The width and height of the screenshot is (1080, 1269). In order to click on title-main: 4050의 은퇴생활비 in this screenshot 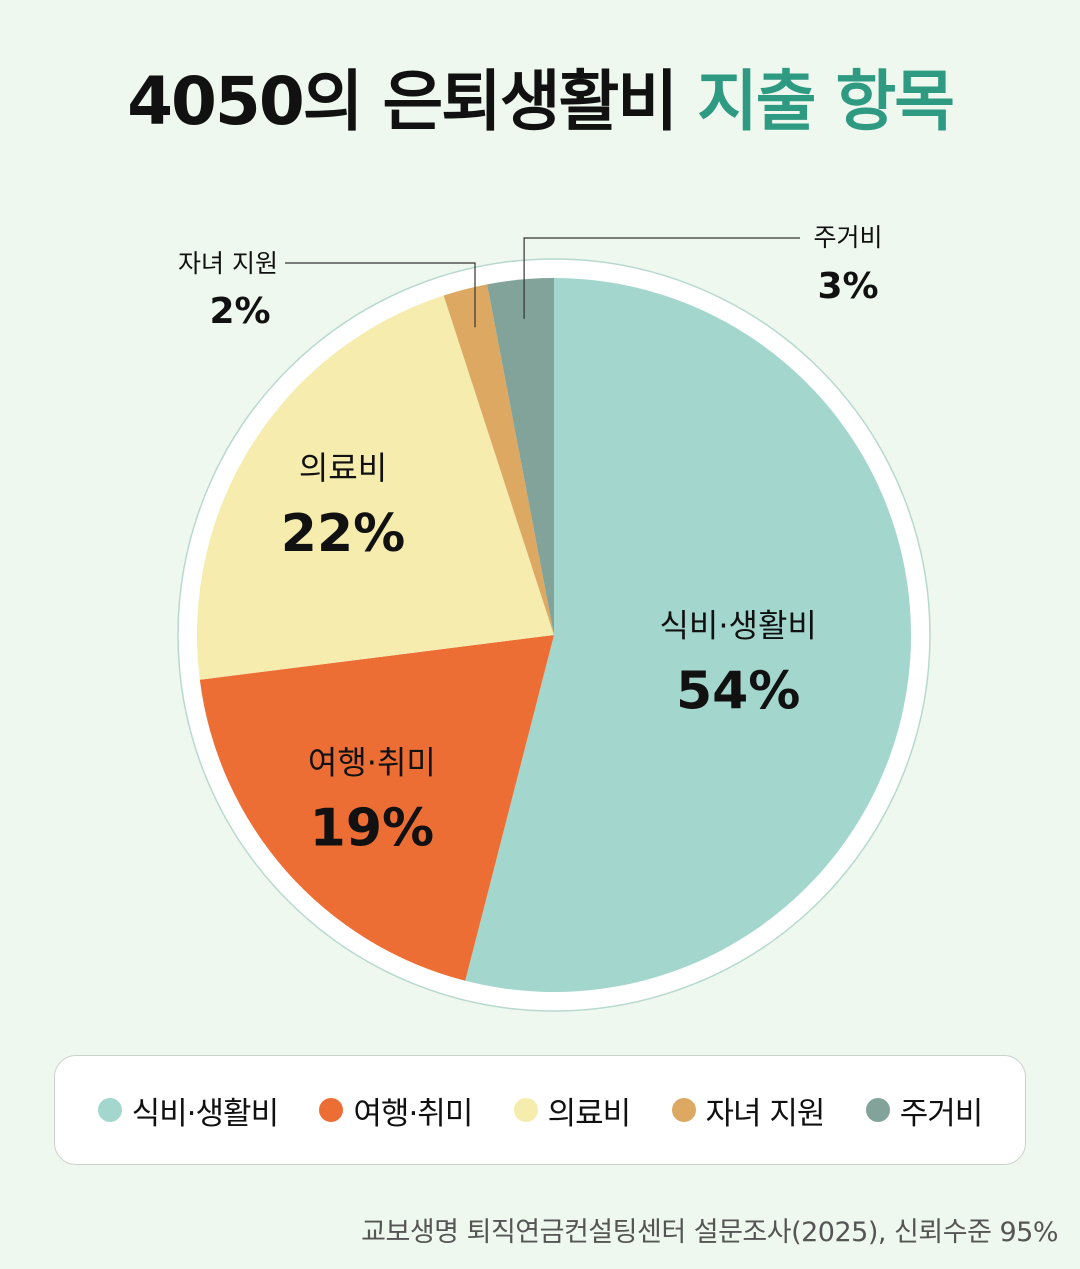, I will do `click(402, 101)`.